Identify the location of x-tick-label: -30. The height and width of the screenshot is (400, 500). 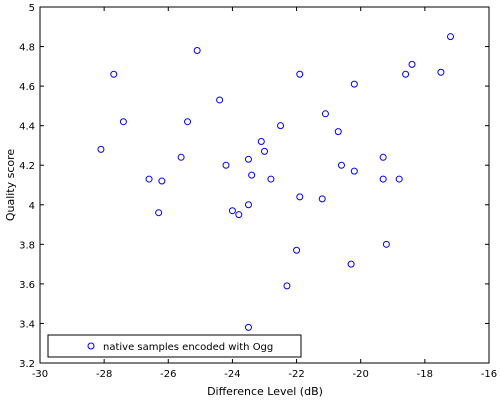
(40, 374).